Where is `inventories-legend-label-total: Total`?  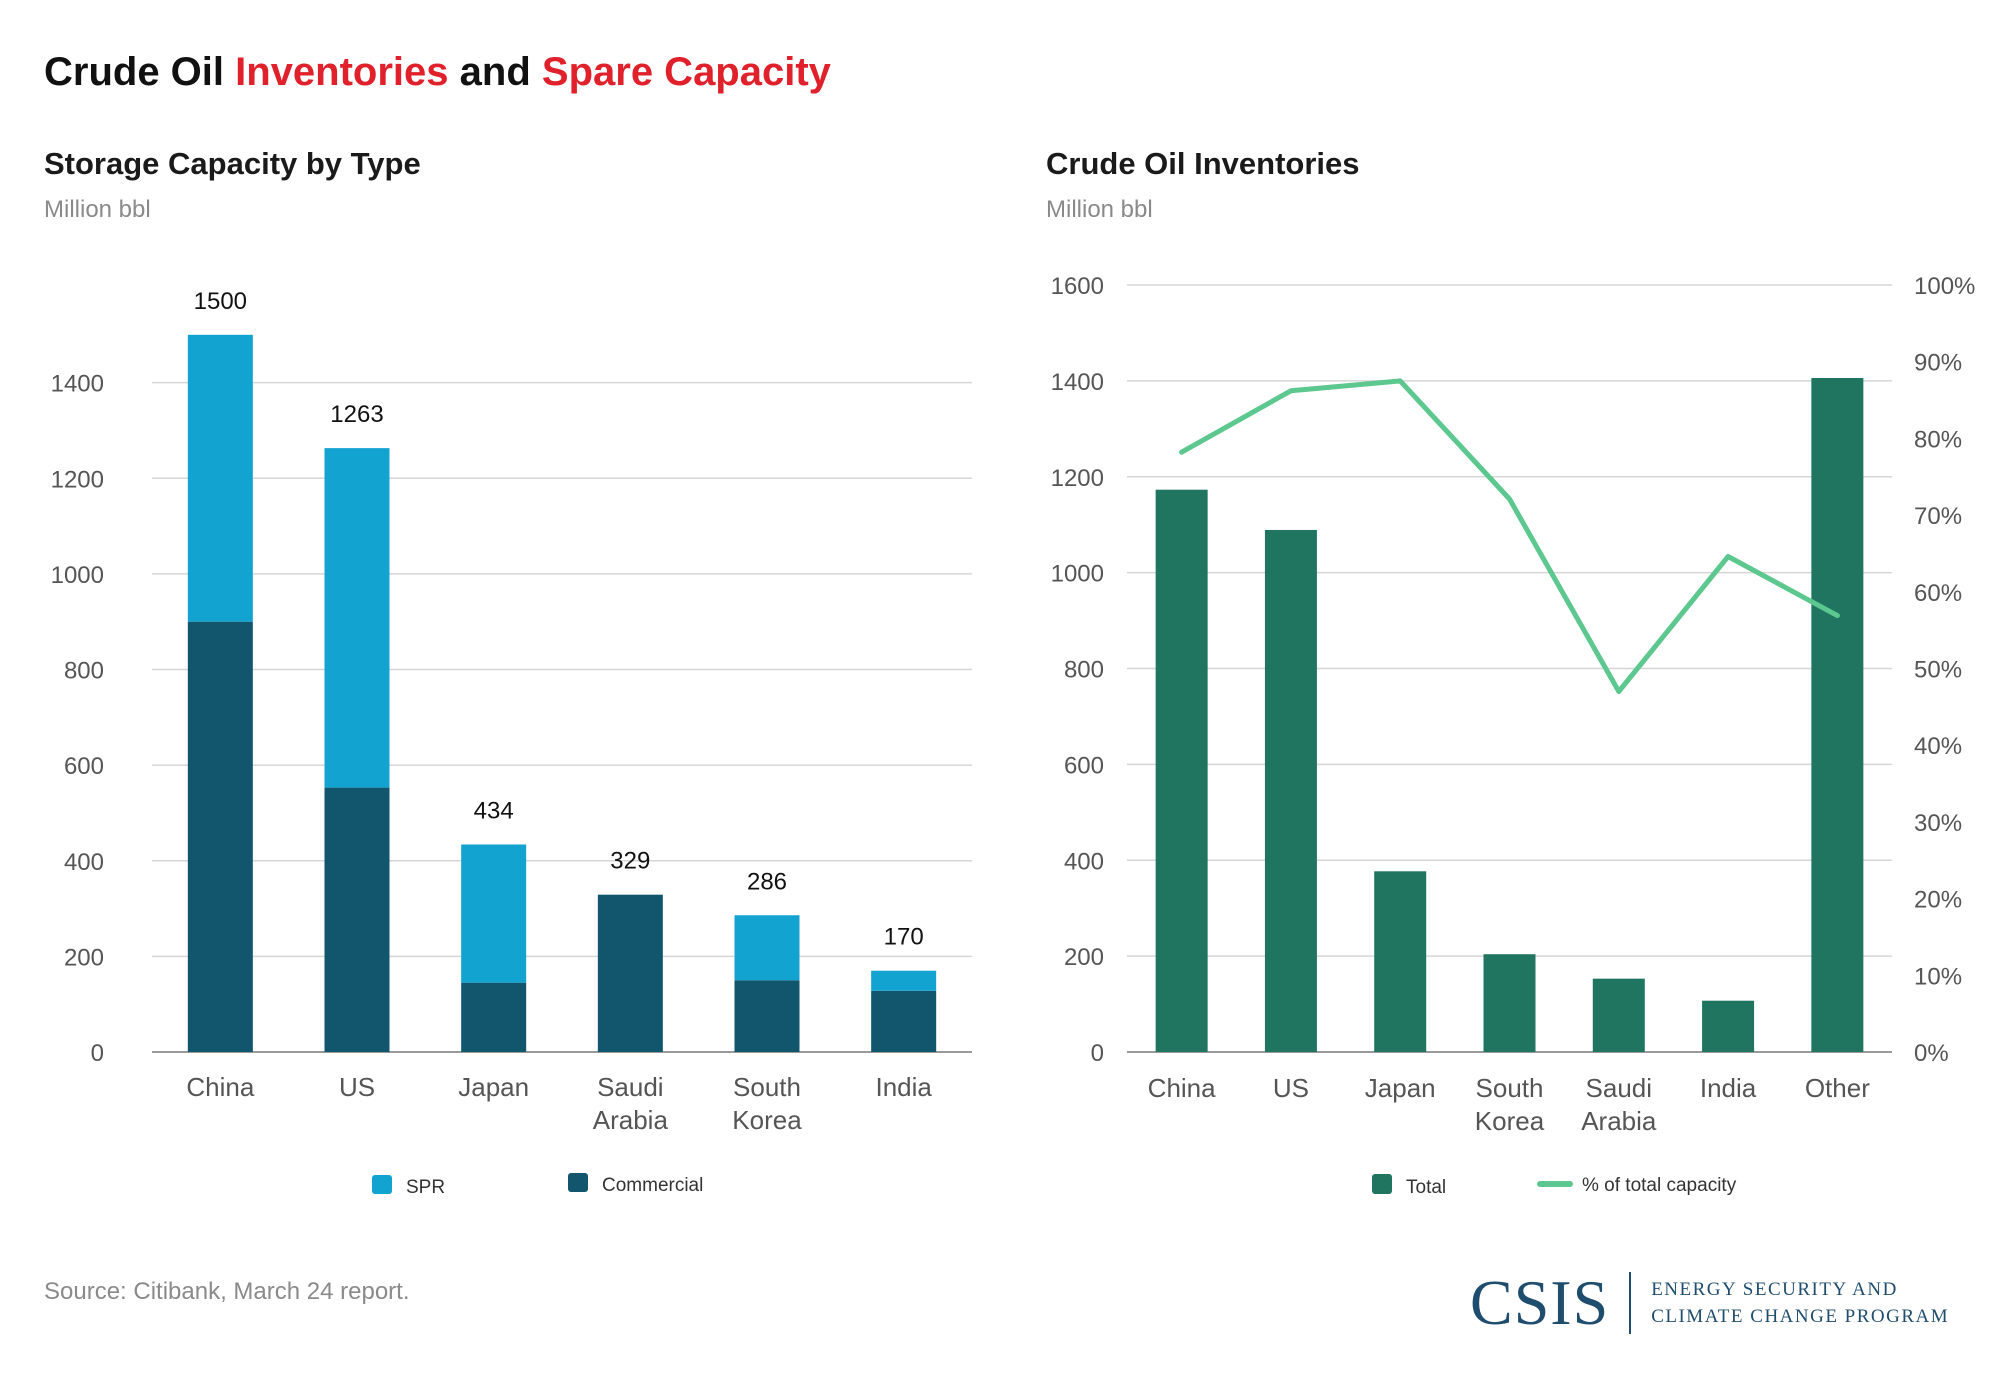 inventories-legend-label-total: Total is located at coordinates (1426, 1187).